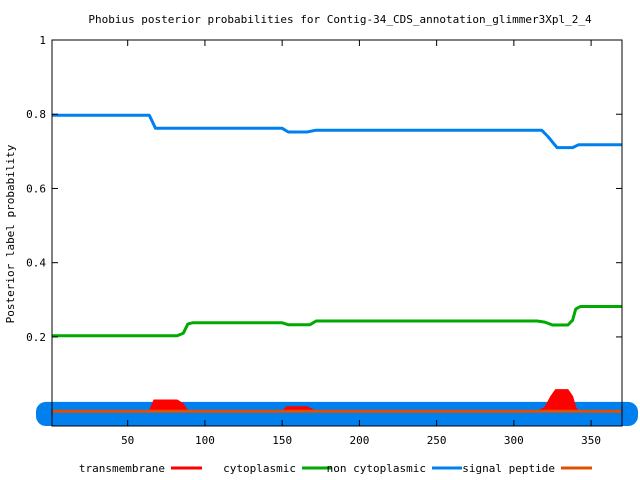  Describe the element at coordinates (359, 440) in the screenshot. I see `x-tick-label: 200` at that location.